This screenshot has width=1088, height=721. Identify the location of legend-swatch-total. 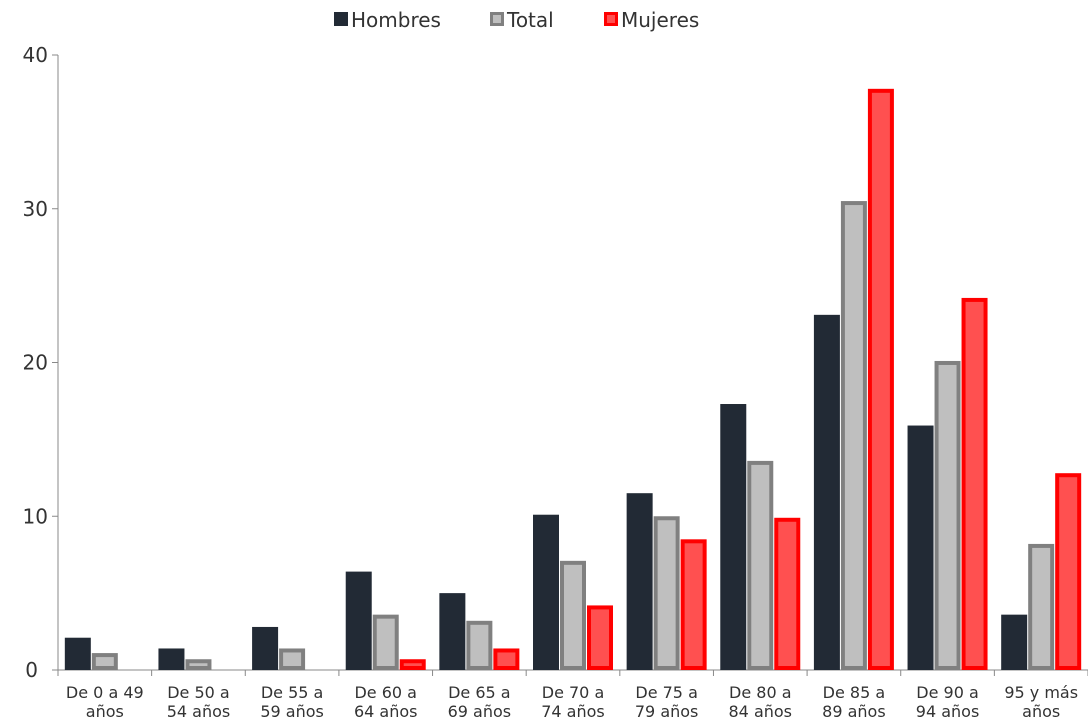
(497, 19).